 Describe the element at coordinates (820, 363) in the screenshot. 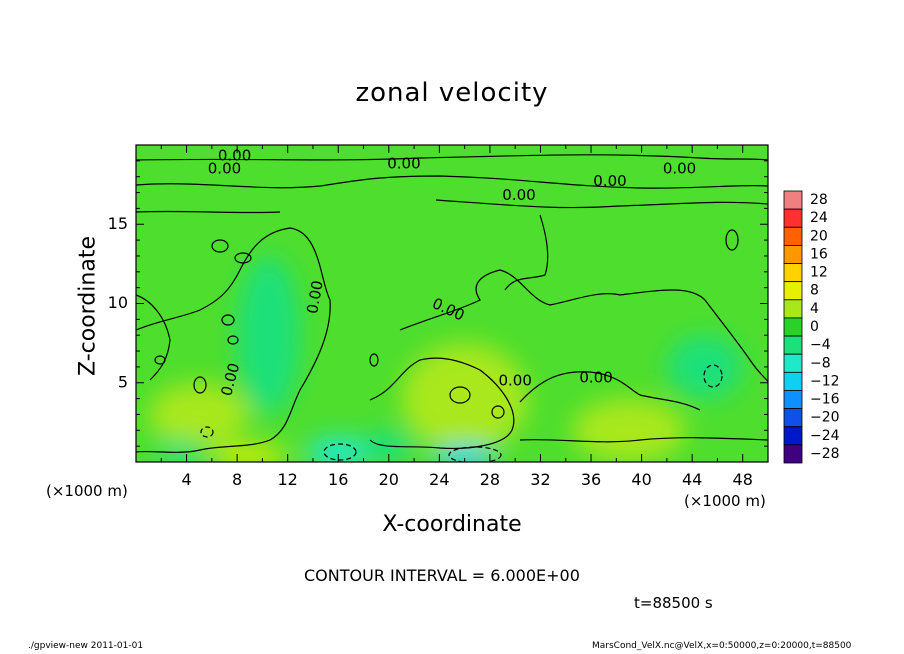

I see `colorbar-label: −8` at that location.